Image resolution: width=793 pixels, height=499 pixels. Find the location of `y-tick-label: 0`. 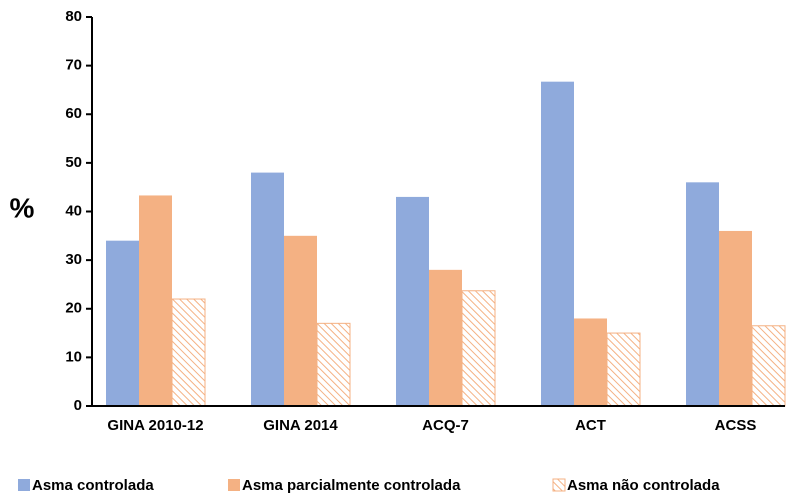

y-tick-label: 0 is located at coordinates (78, 405).